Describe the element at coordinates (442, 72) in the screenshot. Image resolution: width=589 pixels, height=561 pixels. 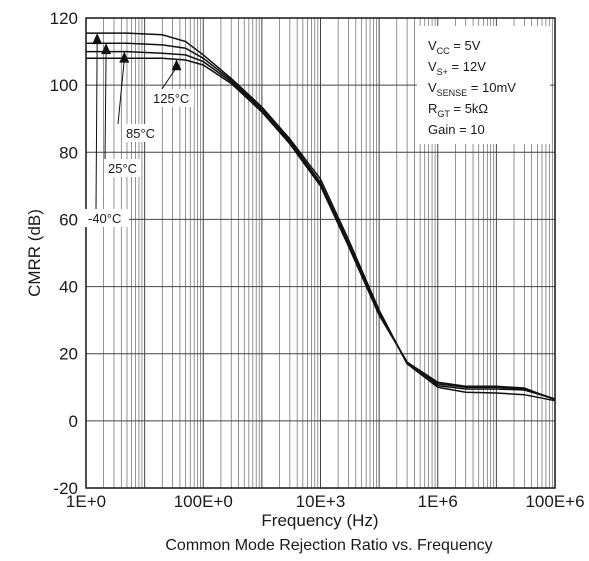
I see `condition-subscript: S+` at that location.